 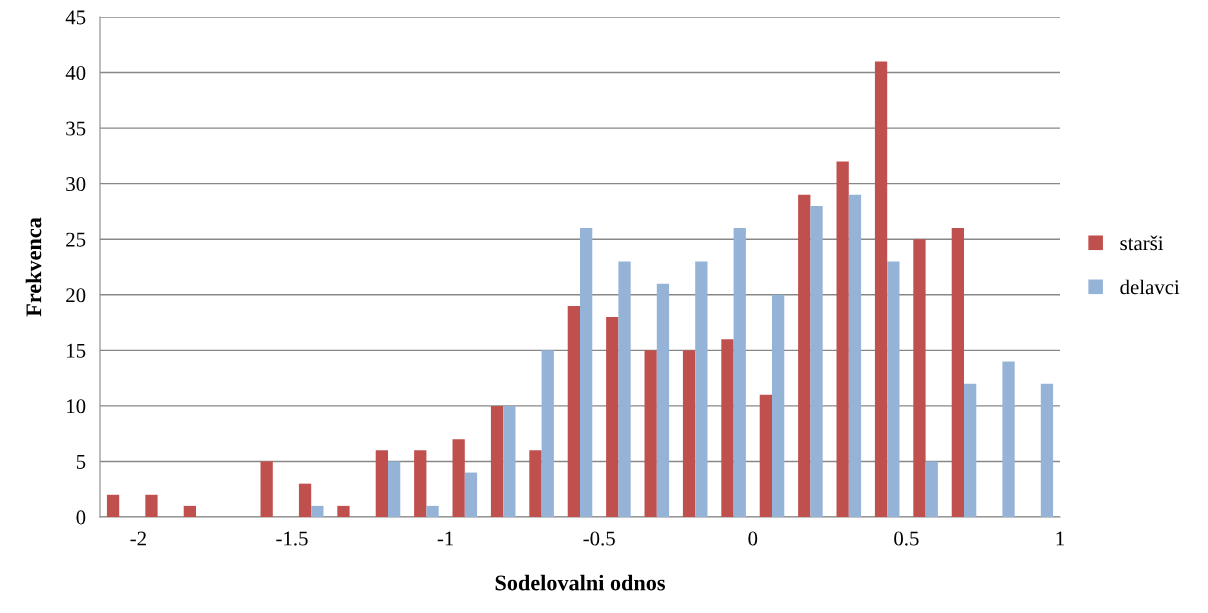 I want to click on x-tick-label: -2, so click(x=138, y=538).